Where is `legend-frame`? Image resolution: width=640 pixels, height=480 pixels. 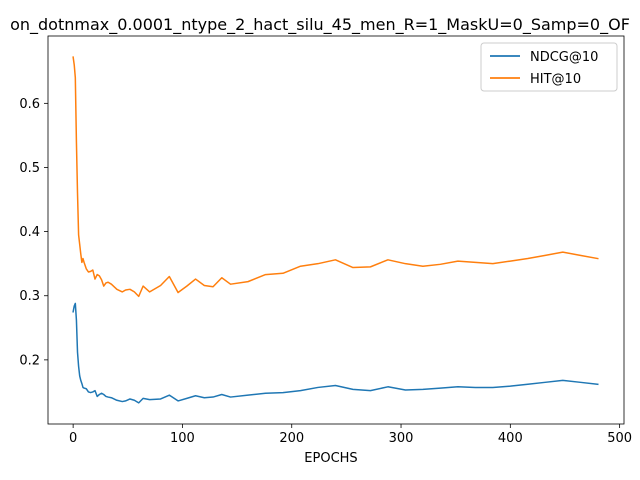
legend-frame is located at coordinates (549, 67).